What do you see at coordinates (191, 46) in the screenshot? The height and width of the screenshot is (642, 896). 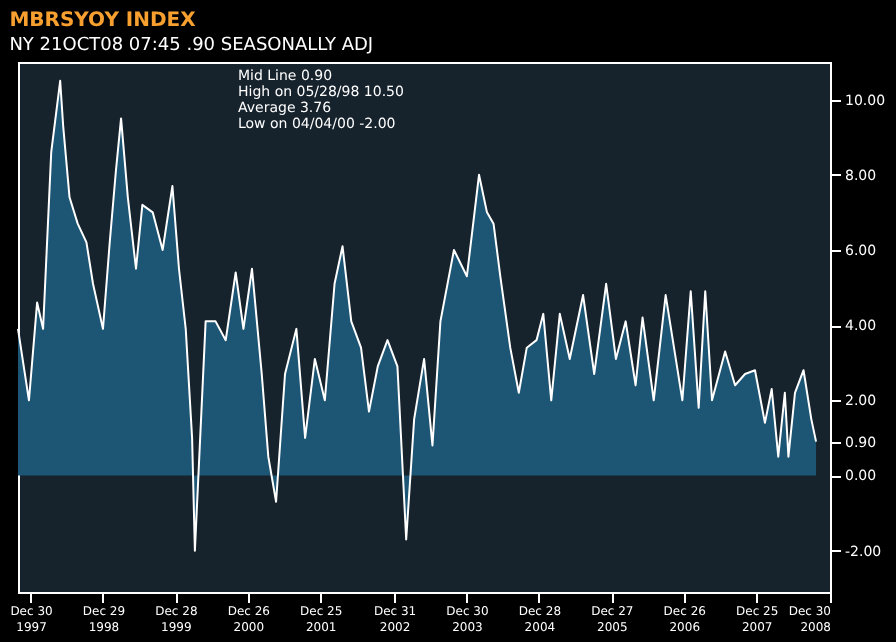 I see `chart-subtitle: NY 21OCT08 07:45 .90 SEASONALLY ADJ` at bounding box center [191, 46].